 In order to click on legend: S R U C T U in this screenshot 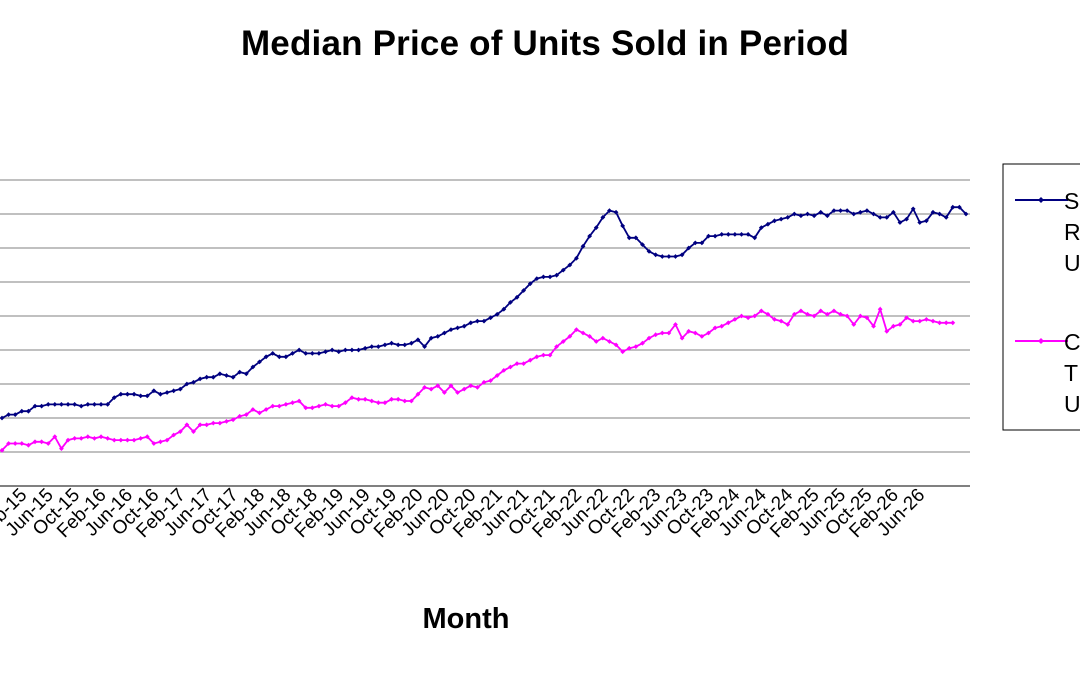, I will do `click(1041, 297)`.